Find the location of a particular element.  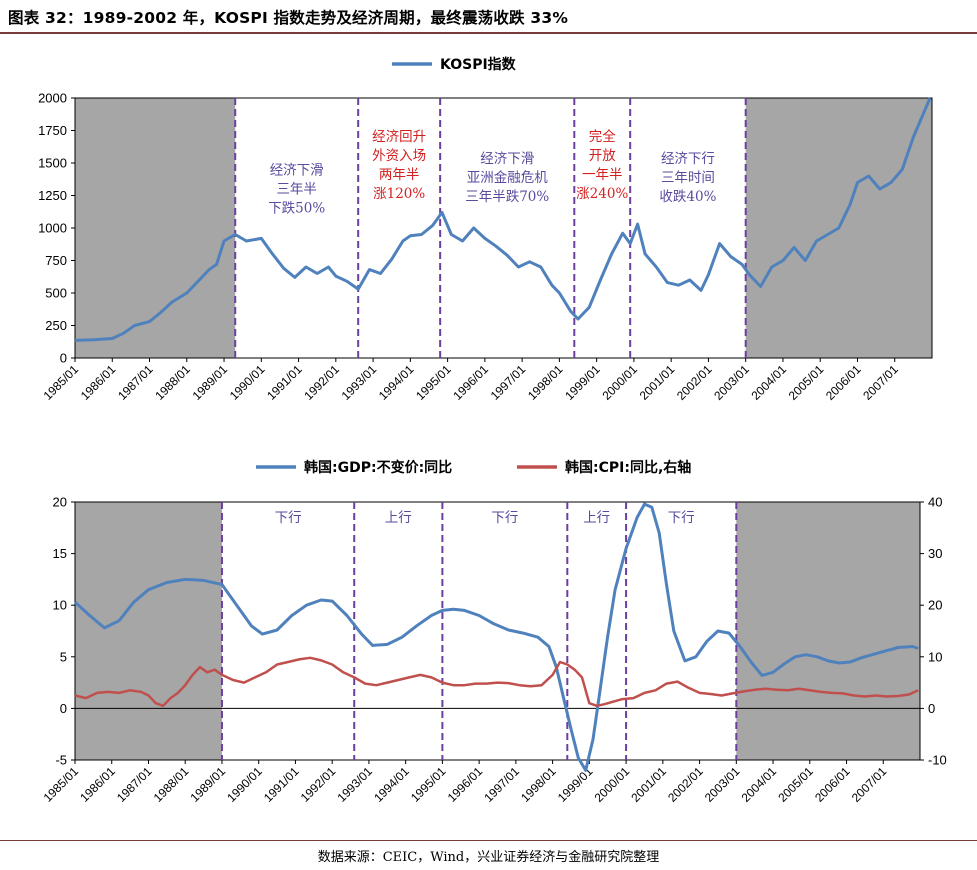

y2-tick-label: 0 is located at coordinates (931, 708).